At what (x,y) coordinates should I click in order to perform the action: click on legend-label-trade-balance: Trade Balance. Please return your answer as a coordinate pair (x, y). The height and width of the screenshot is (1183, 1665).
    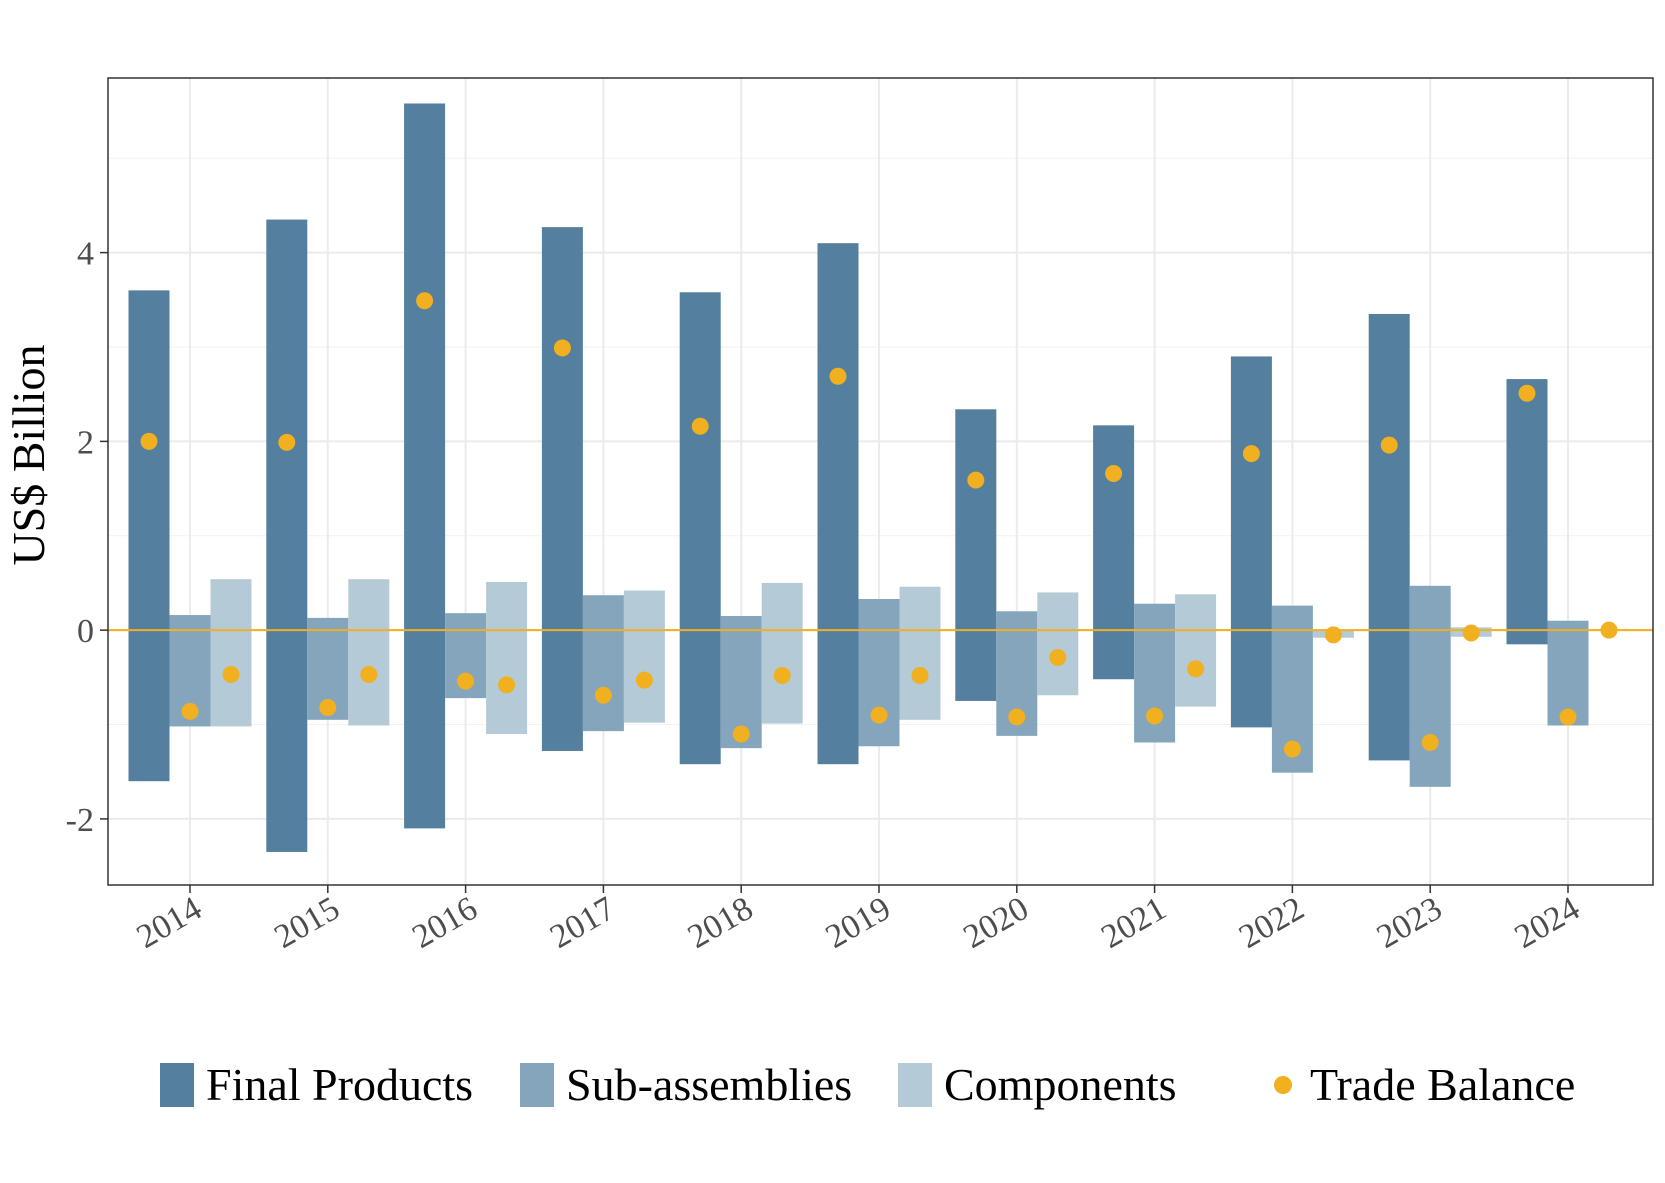
    Looking at the image, I should click on (1442, 1084).